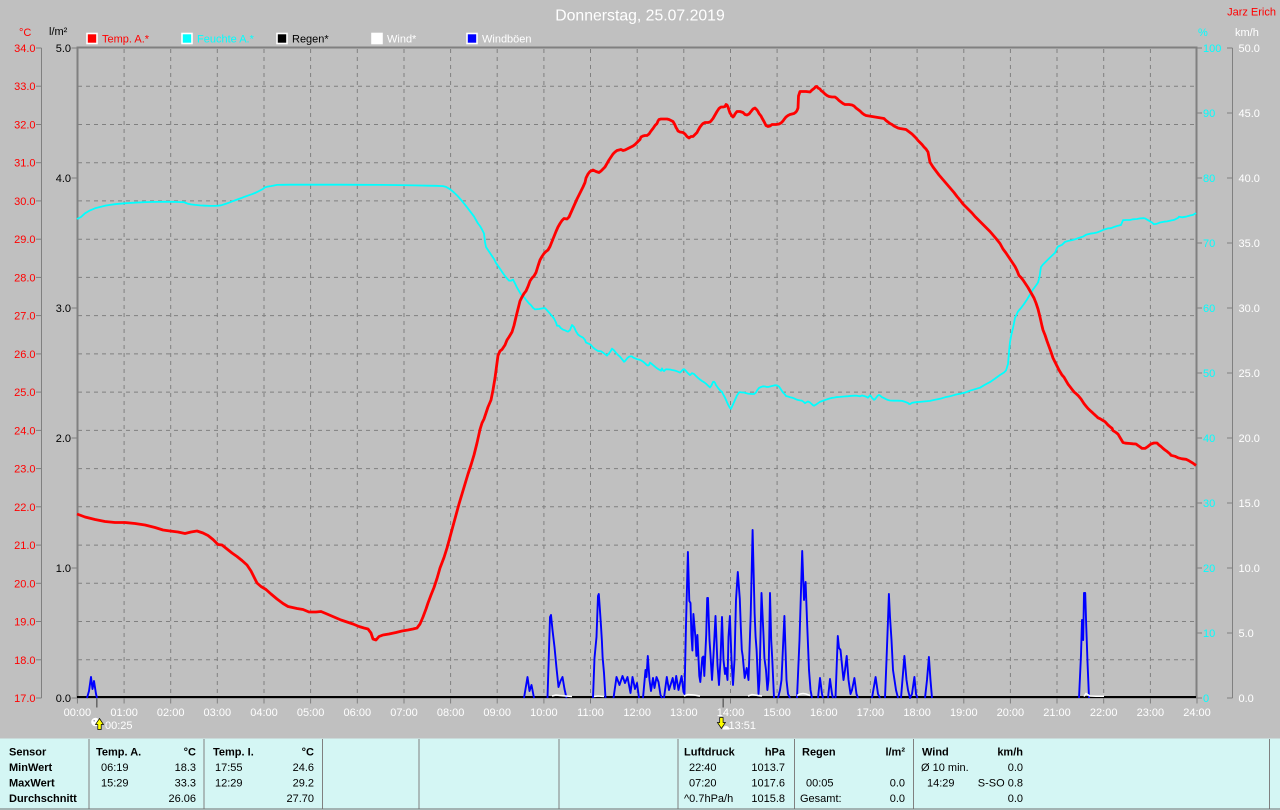 The height and width of the screenshot is (810, 1280). Describe the element at coordinates (24, 431) in the screenshot. I see `svg-text: 24.0` at that location.